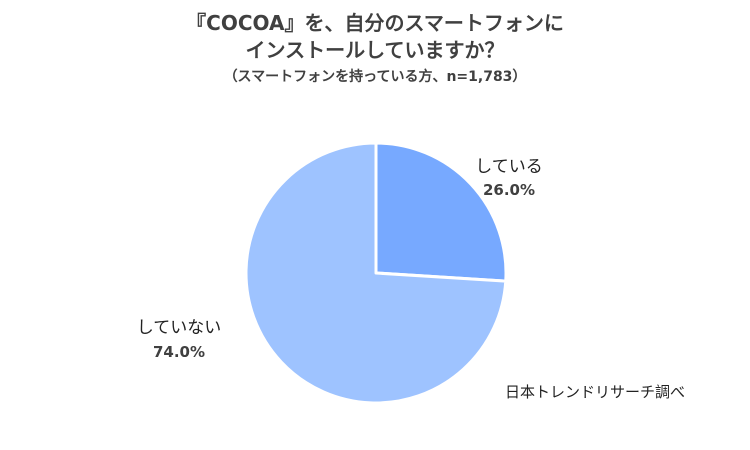  What do you see at coordinates (509, 190) in the screenshot?
I see `slice-value-installed: 26.0%` at bounding box center [509, 190].